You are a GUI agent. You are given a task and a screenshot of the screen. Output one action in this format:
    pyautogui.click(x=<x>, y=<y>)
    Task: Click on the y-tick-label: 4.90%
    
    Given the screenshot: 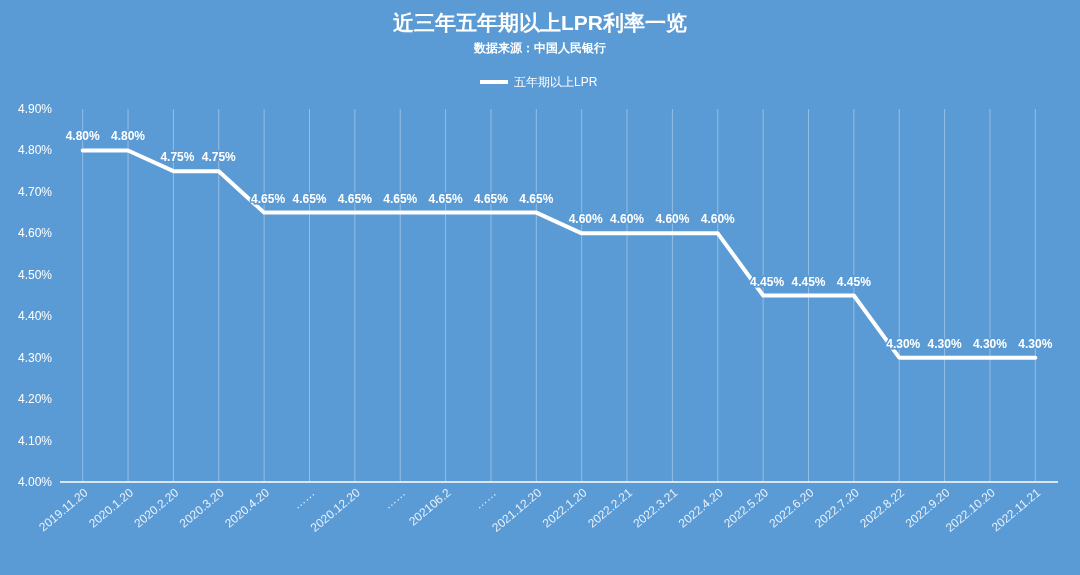 What is the action you would take?
    pyautogui.click(x=35, y=109)
    